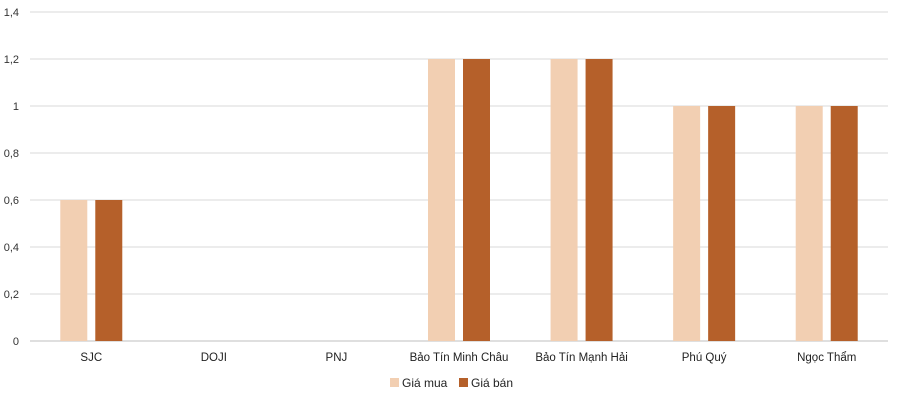  I want to click on y-tick-label: 0,2, so click(11, 295).